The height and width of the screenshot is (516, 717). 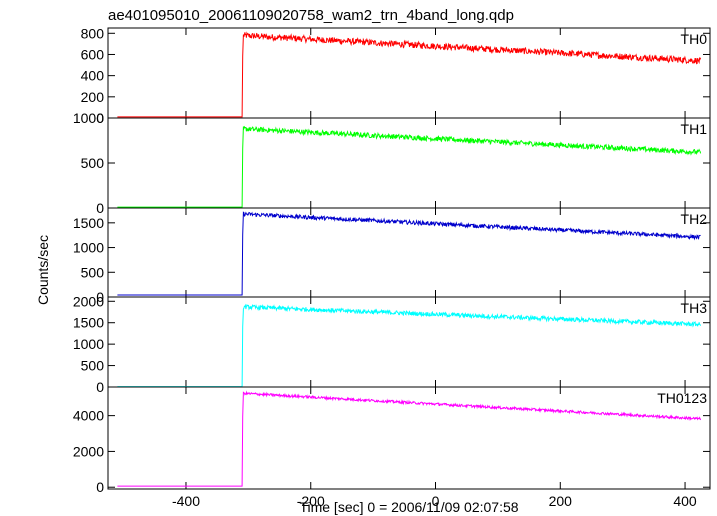 What do you see at coordinates (409, 253) in the screenshot?
I see `series-line-th2` at bounding box center [409, 253].